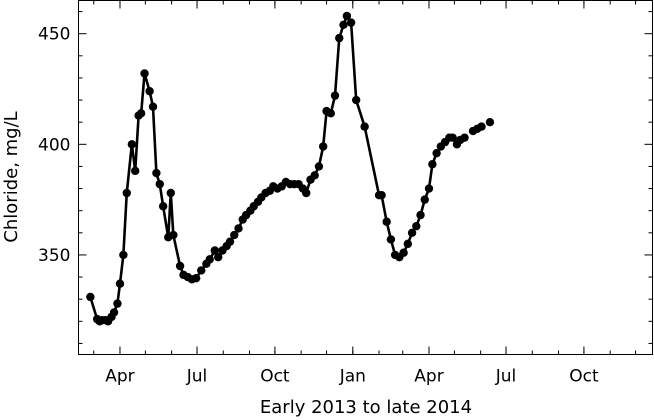 This screenshot has height=420, width=654. I want to click on x-tick-label: Jan, so click(352, 377).